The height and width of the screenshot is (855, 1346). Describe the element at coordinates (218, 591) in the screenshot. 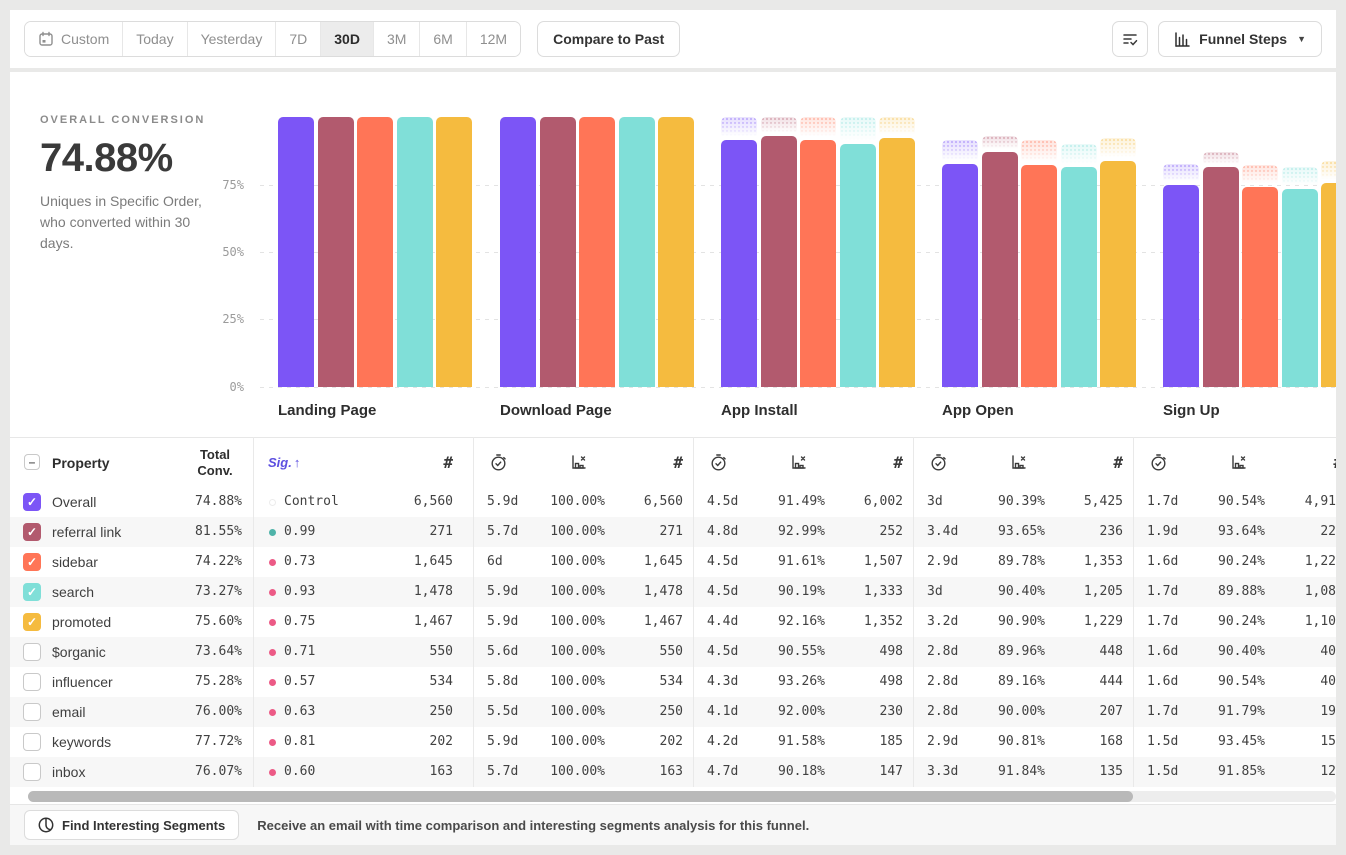

I see `total-conversion-value: 73.27%` at that location.